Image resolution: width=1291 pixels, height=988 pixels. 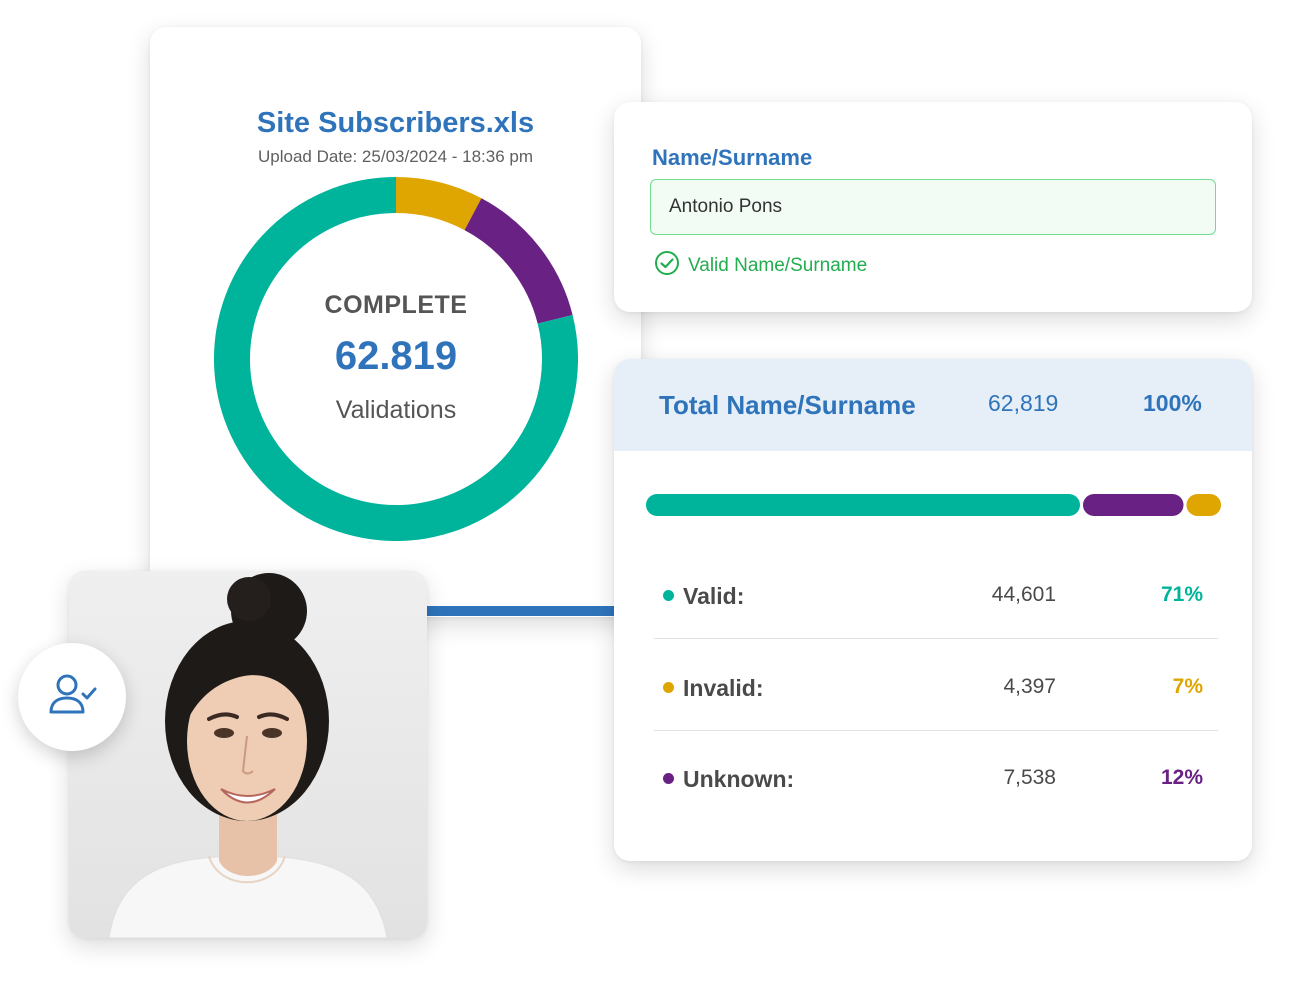 I want to click on stat-count: 44,601, so click(x=1023, y=594).